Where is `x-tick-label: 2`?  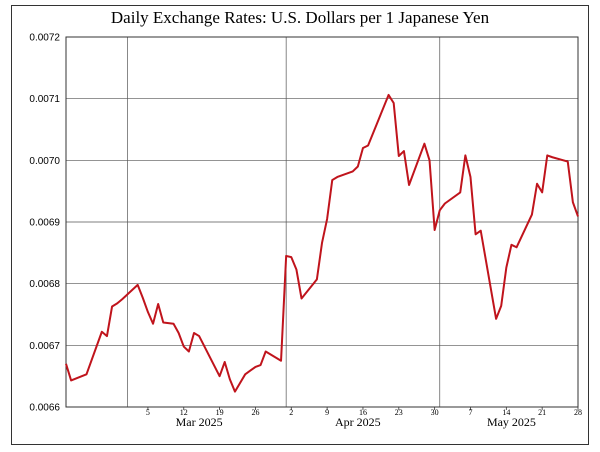 x-tick-label: 2 is located at coordinates (291, 412).